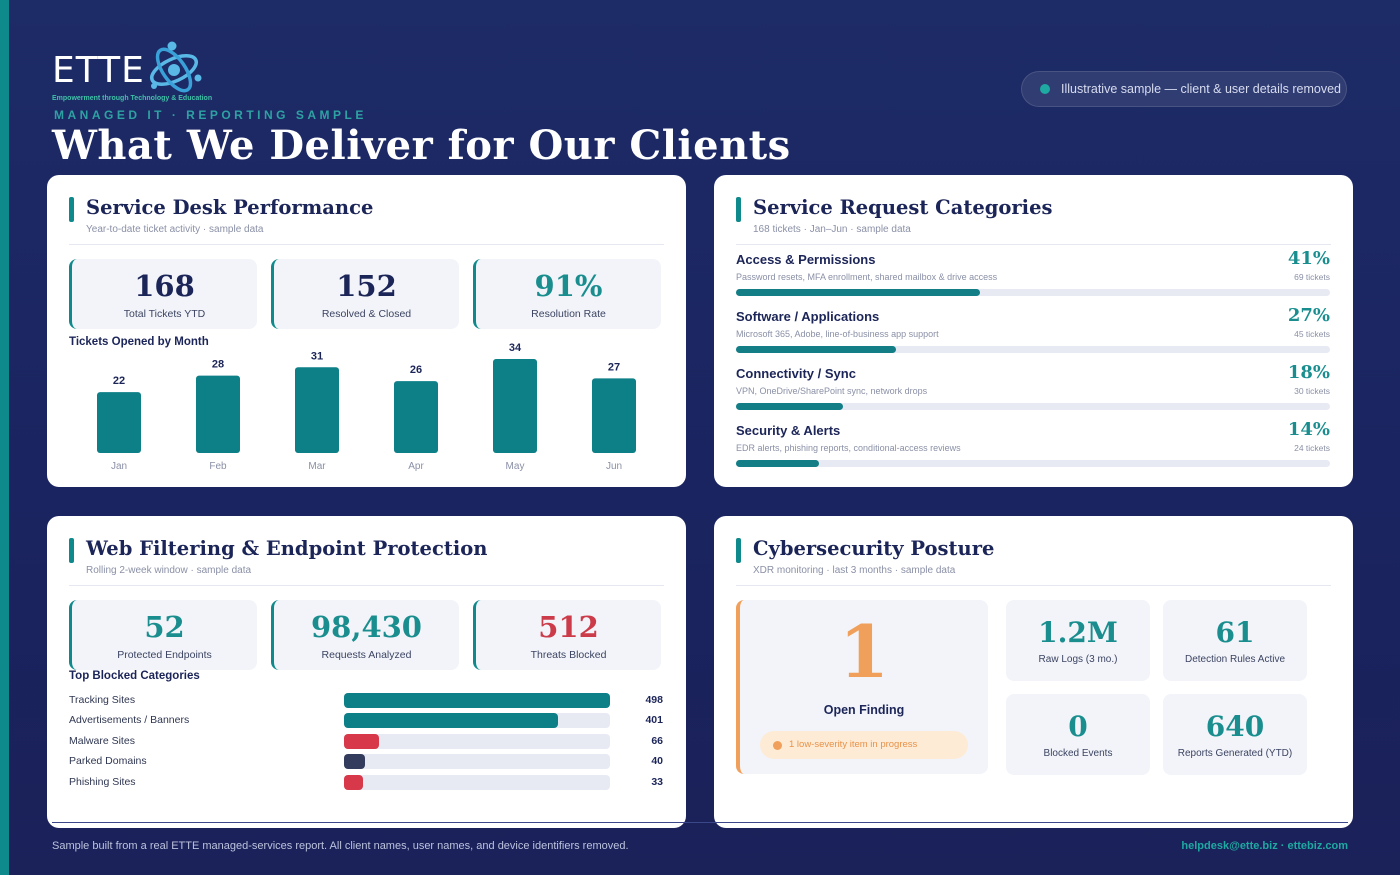 This screenshot has height=875, width=1400. I want to click on stat-value: 640, so click(1235, 726).